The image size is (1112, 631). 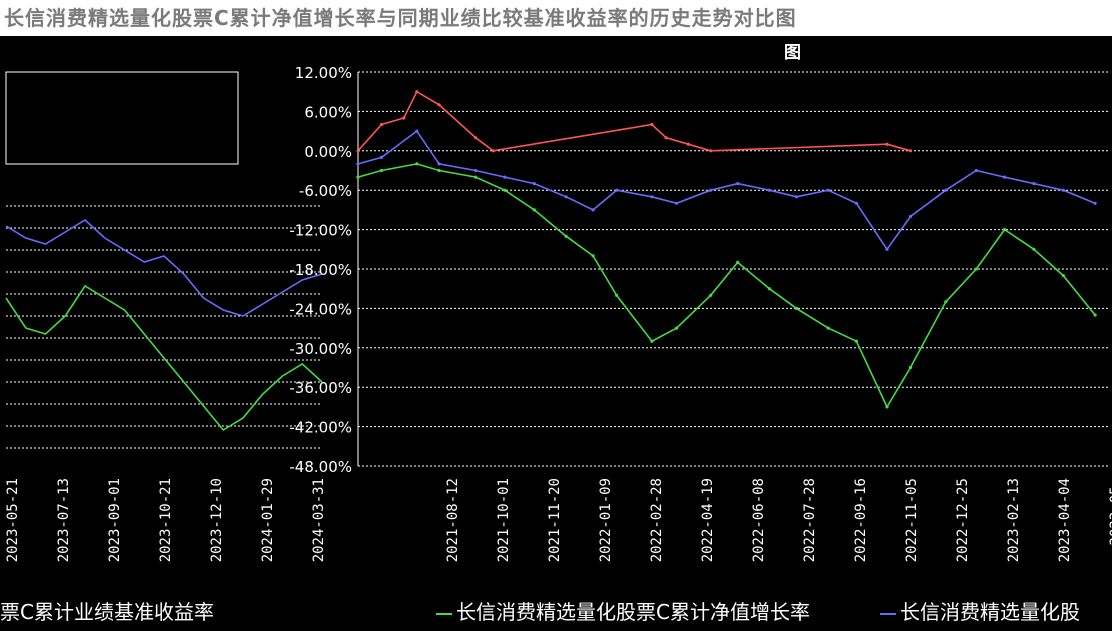 I want to click on x-tick-label: 2024-03-31, so click(x=319, y=520).